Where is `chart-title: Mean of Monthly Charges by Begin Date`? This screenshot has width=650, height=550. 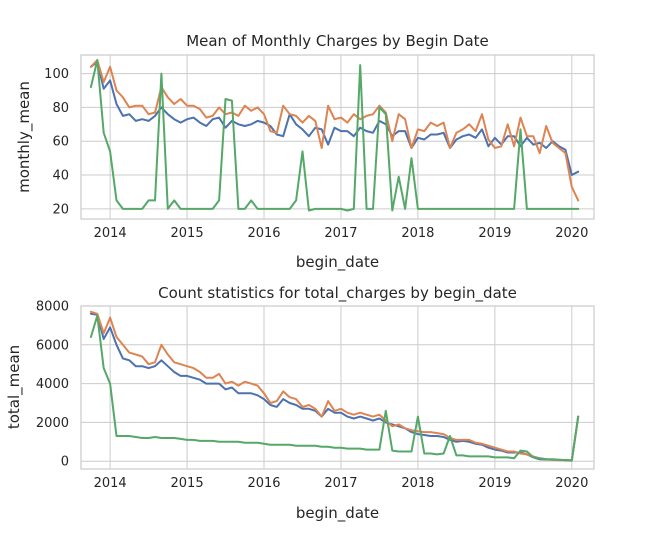
chart-title: Mean of Monthly Charges by Begin Date is located at coordinates (337, 41).